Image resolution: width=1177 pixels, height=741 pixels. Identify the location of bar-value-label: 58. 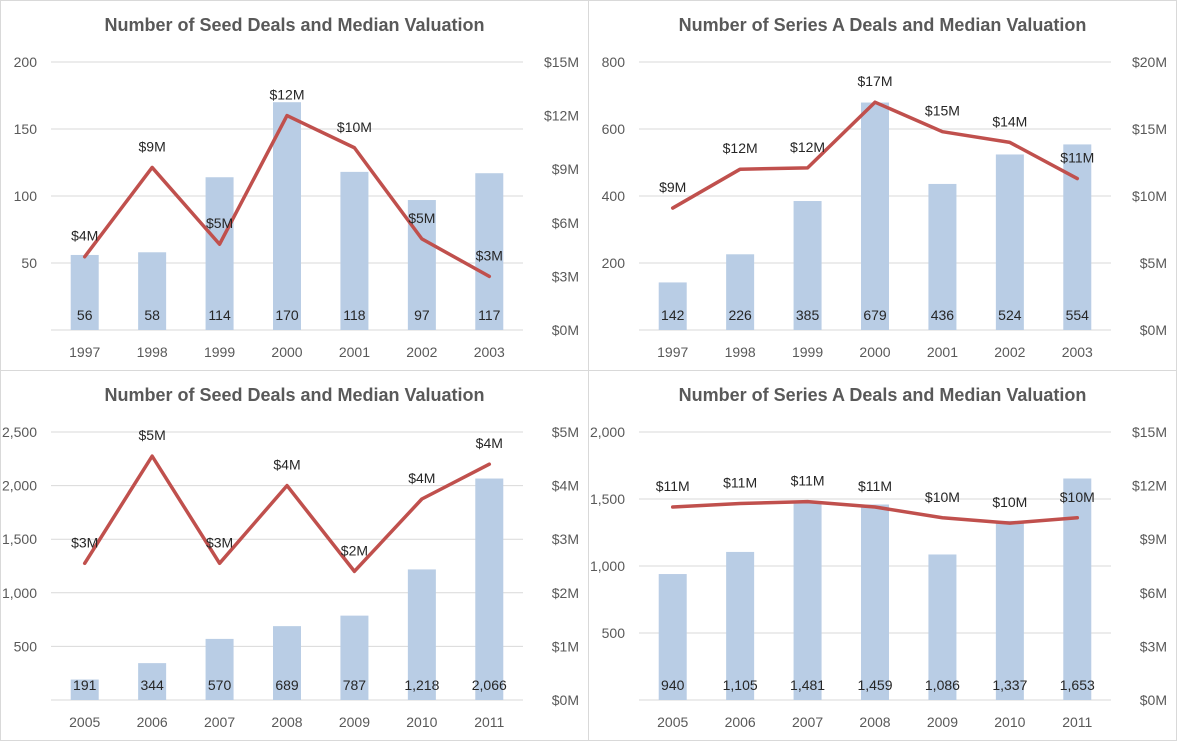
(152, 315).